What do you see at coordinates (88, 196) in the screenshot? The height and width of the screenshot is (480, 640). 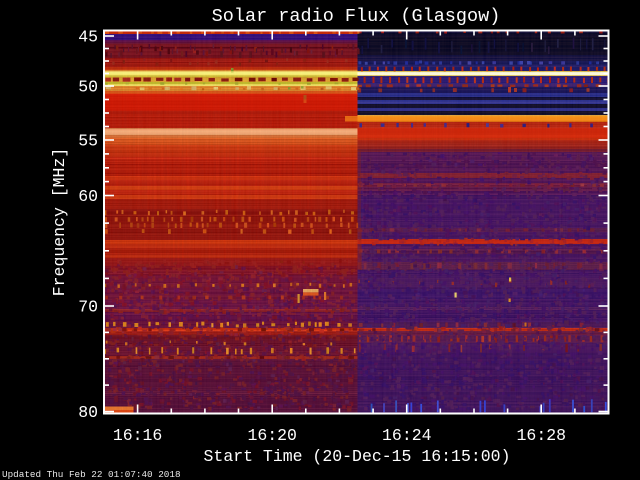 I see `svg-text: 60` at bounding box center [88, 196].